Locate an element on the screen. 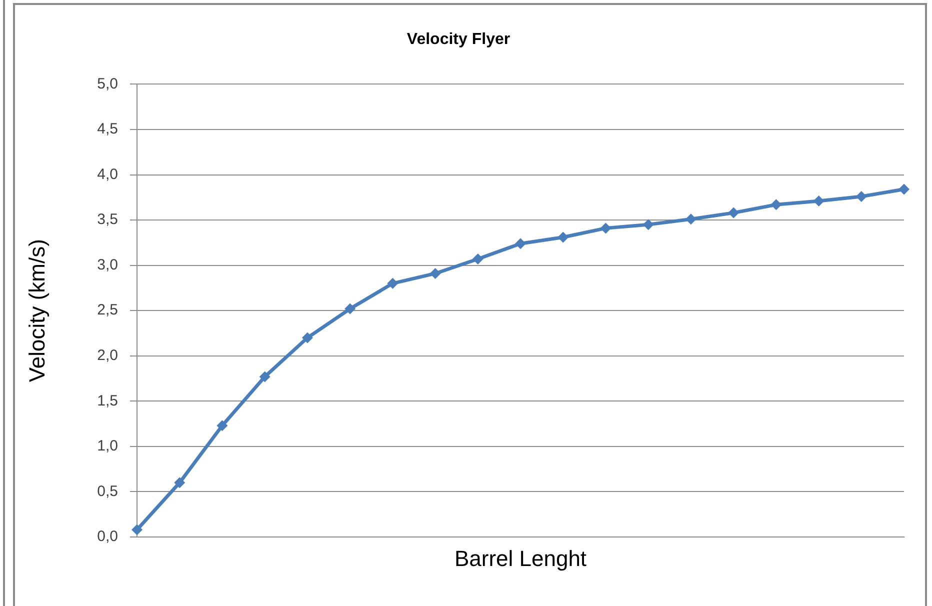 Image resolution: width=932 pixels, height=606 pixels. y-tick-label: 4,0 is located at coordinates (107, 174).